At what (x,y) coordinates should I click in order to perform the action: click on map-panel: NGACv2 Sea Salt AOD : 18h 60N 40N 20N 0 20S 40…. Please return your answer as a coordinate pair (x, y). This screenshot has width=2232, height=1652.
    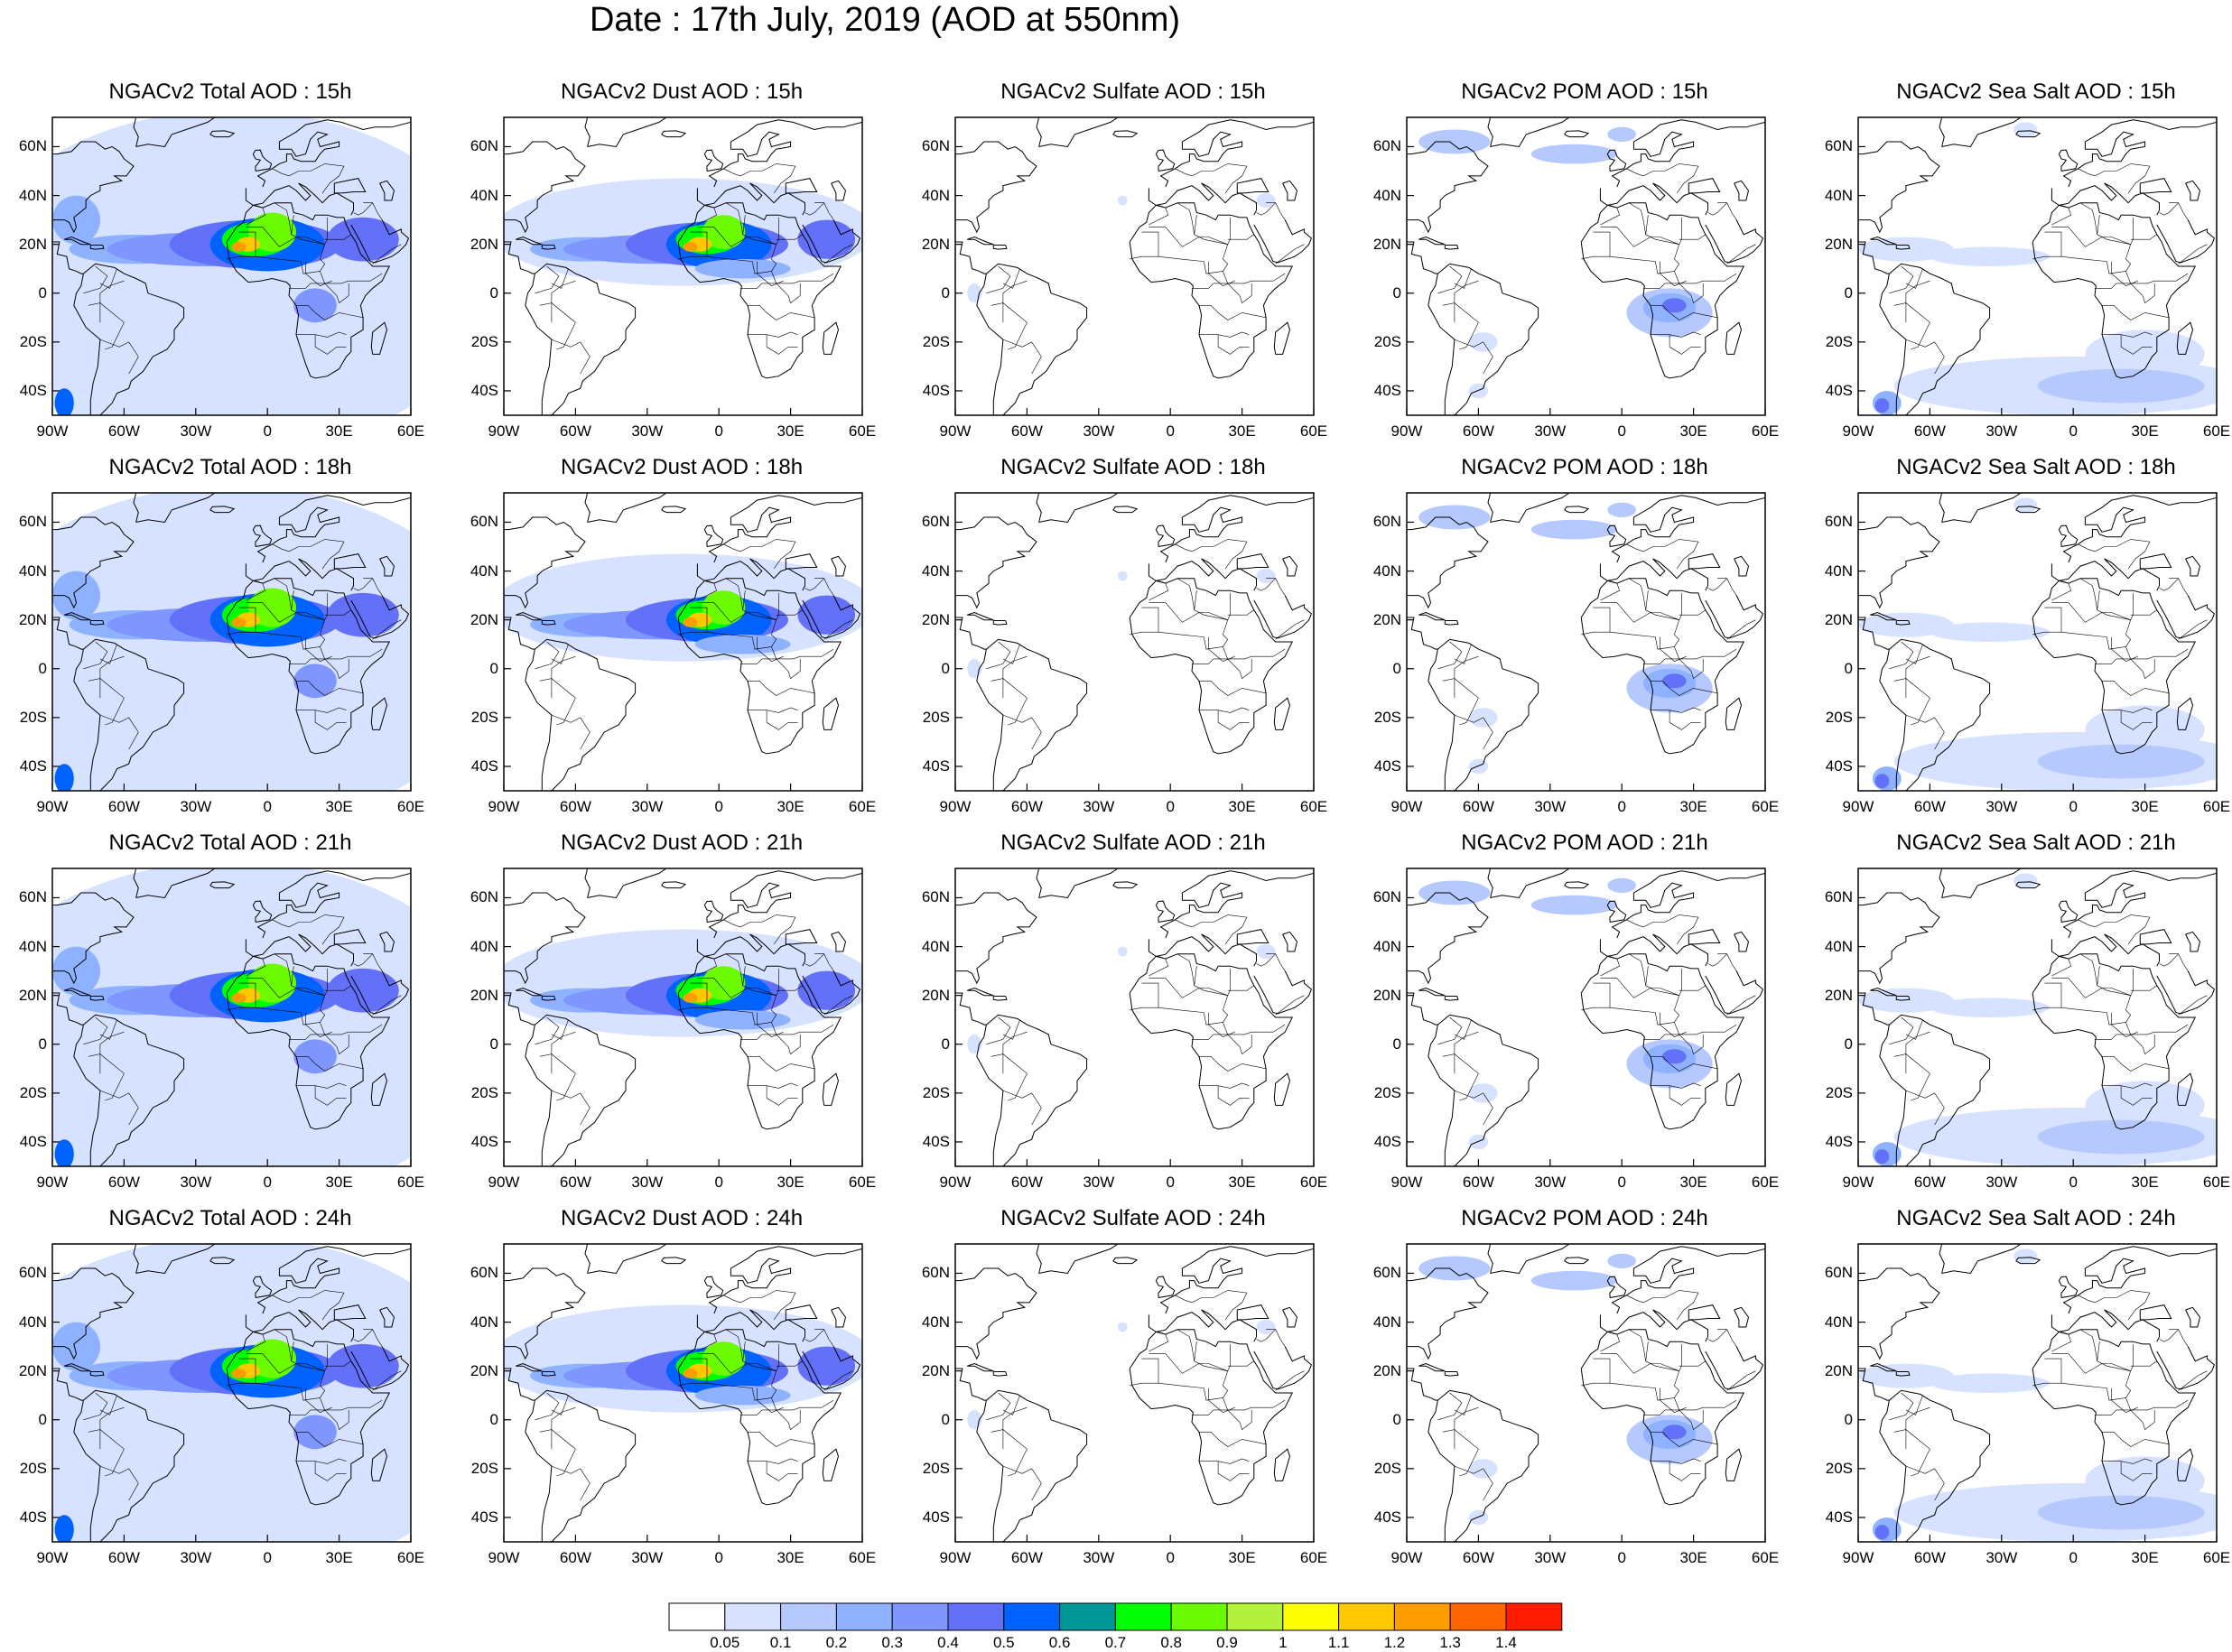
    Looking at the image, I should click on (2019, 595).